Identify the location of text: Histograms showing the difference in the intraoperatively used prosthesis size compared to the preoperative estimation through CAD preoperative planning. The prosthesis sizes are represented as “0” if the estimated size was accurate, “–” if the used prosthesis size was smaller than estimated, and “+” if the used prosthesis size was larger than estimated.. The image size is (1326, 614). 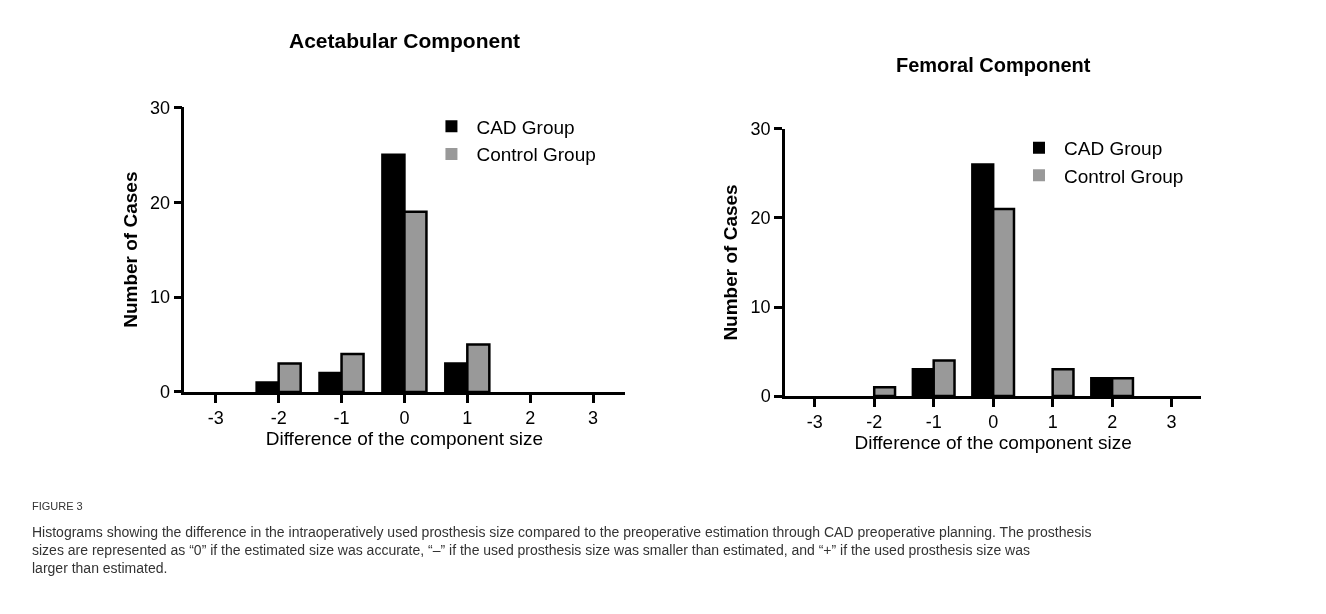
(562, 550).